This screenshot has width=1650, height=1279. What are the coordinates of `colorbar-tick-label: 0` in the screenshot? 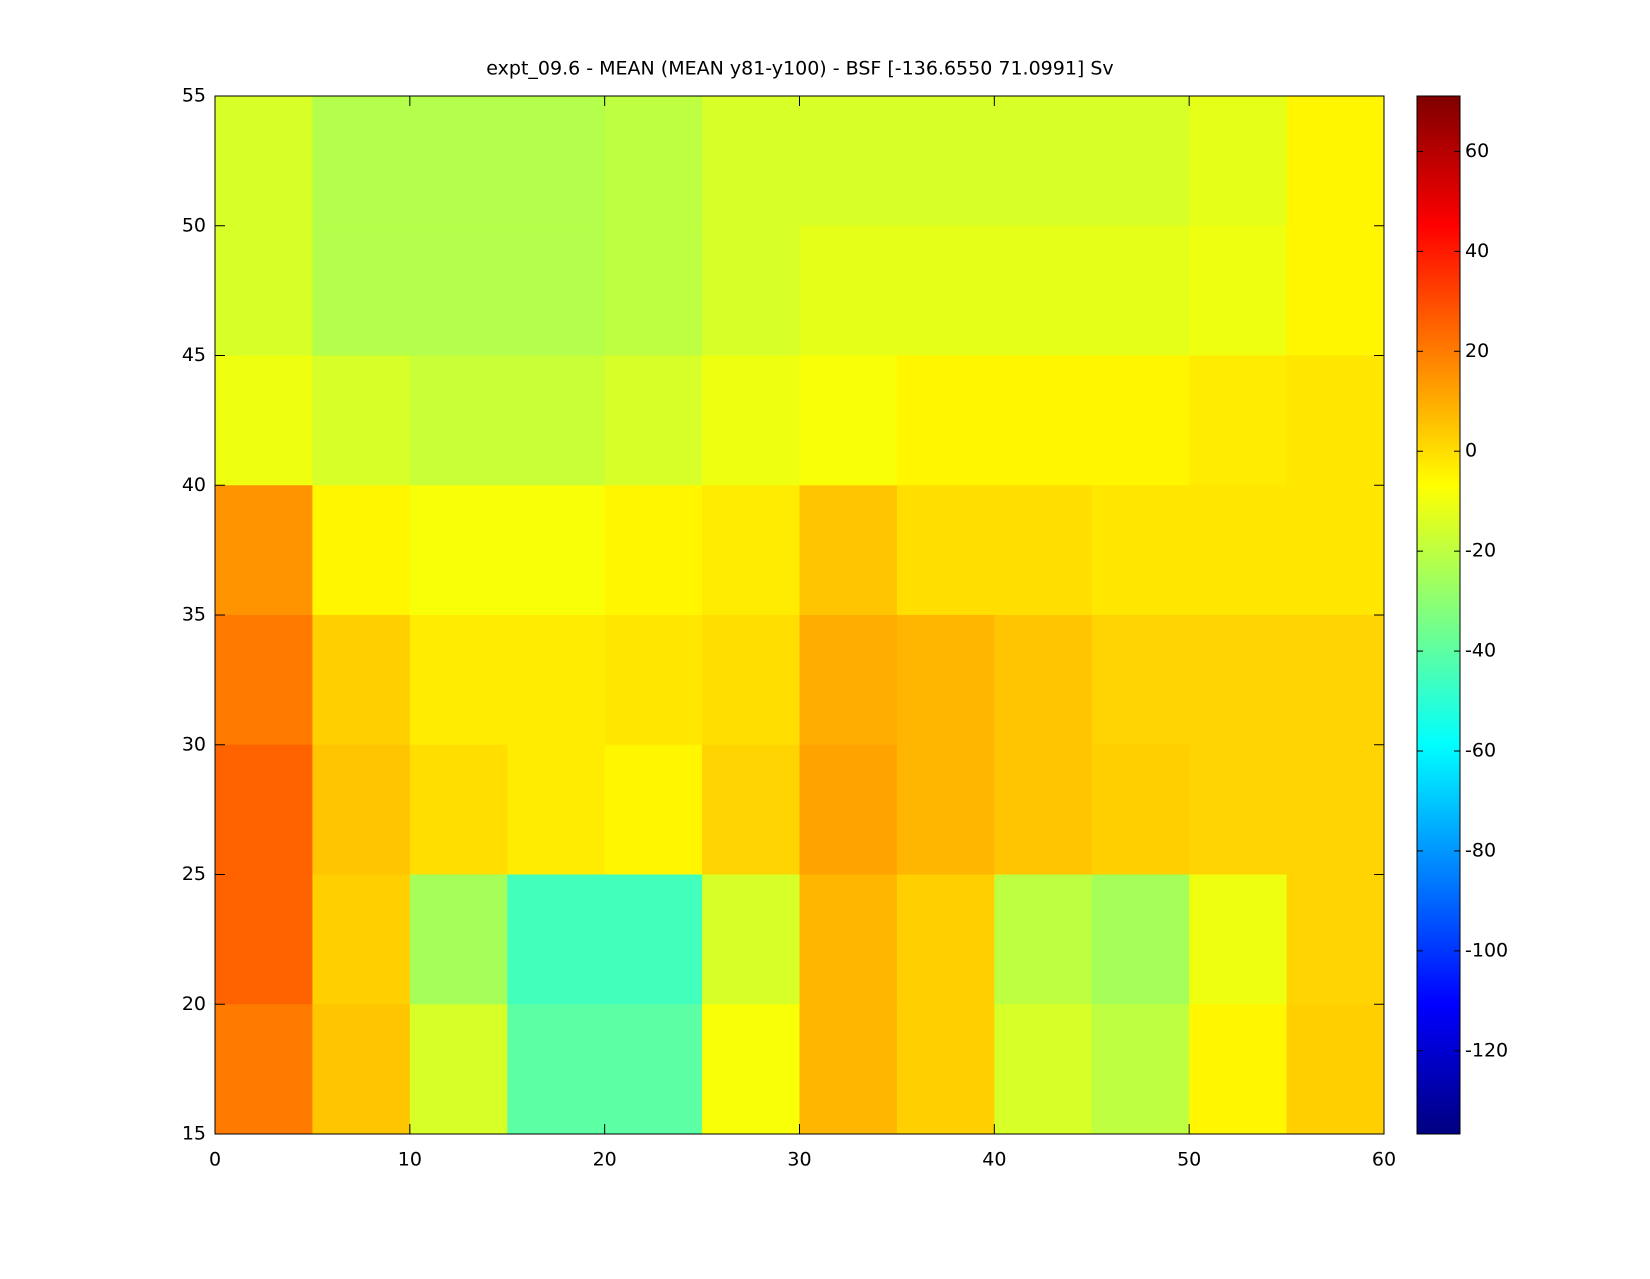 It's located at (1471, 451).